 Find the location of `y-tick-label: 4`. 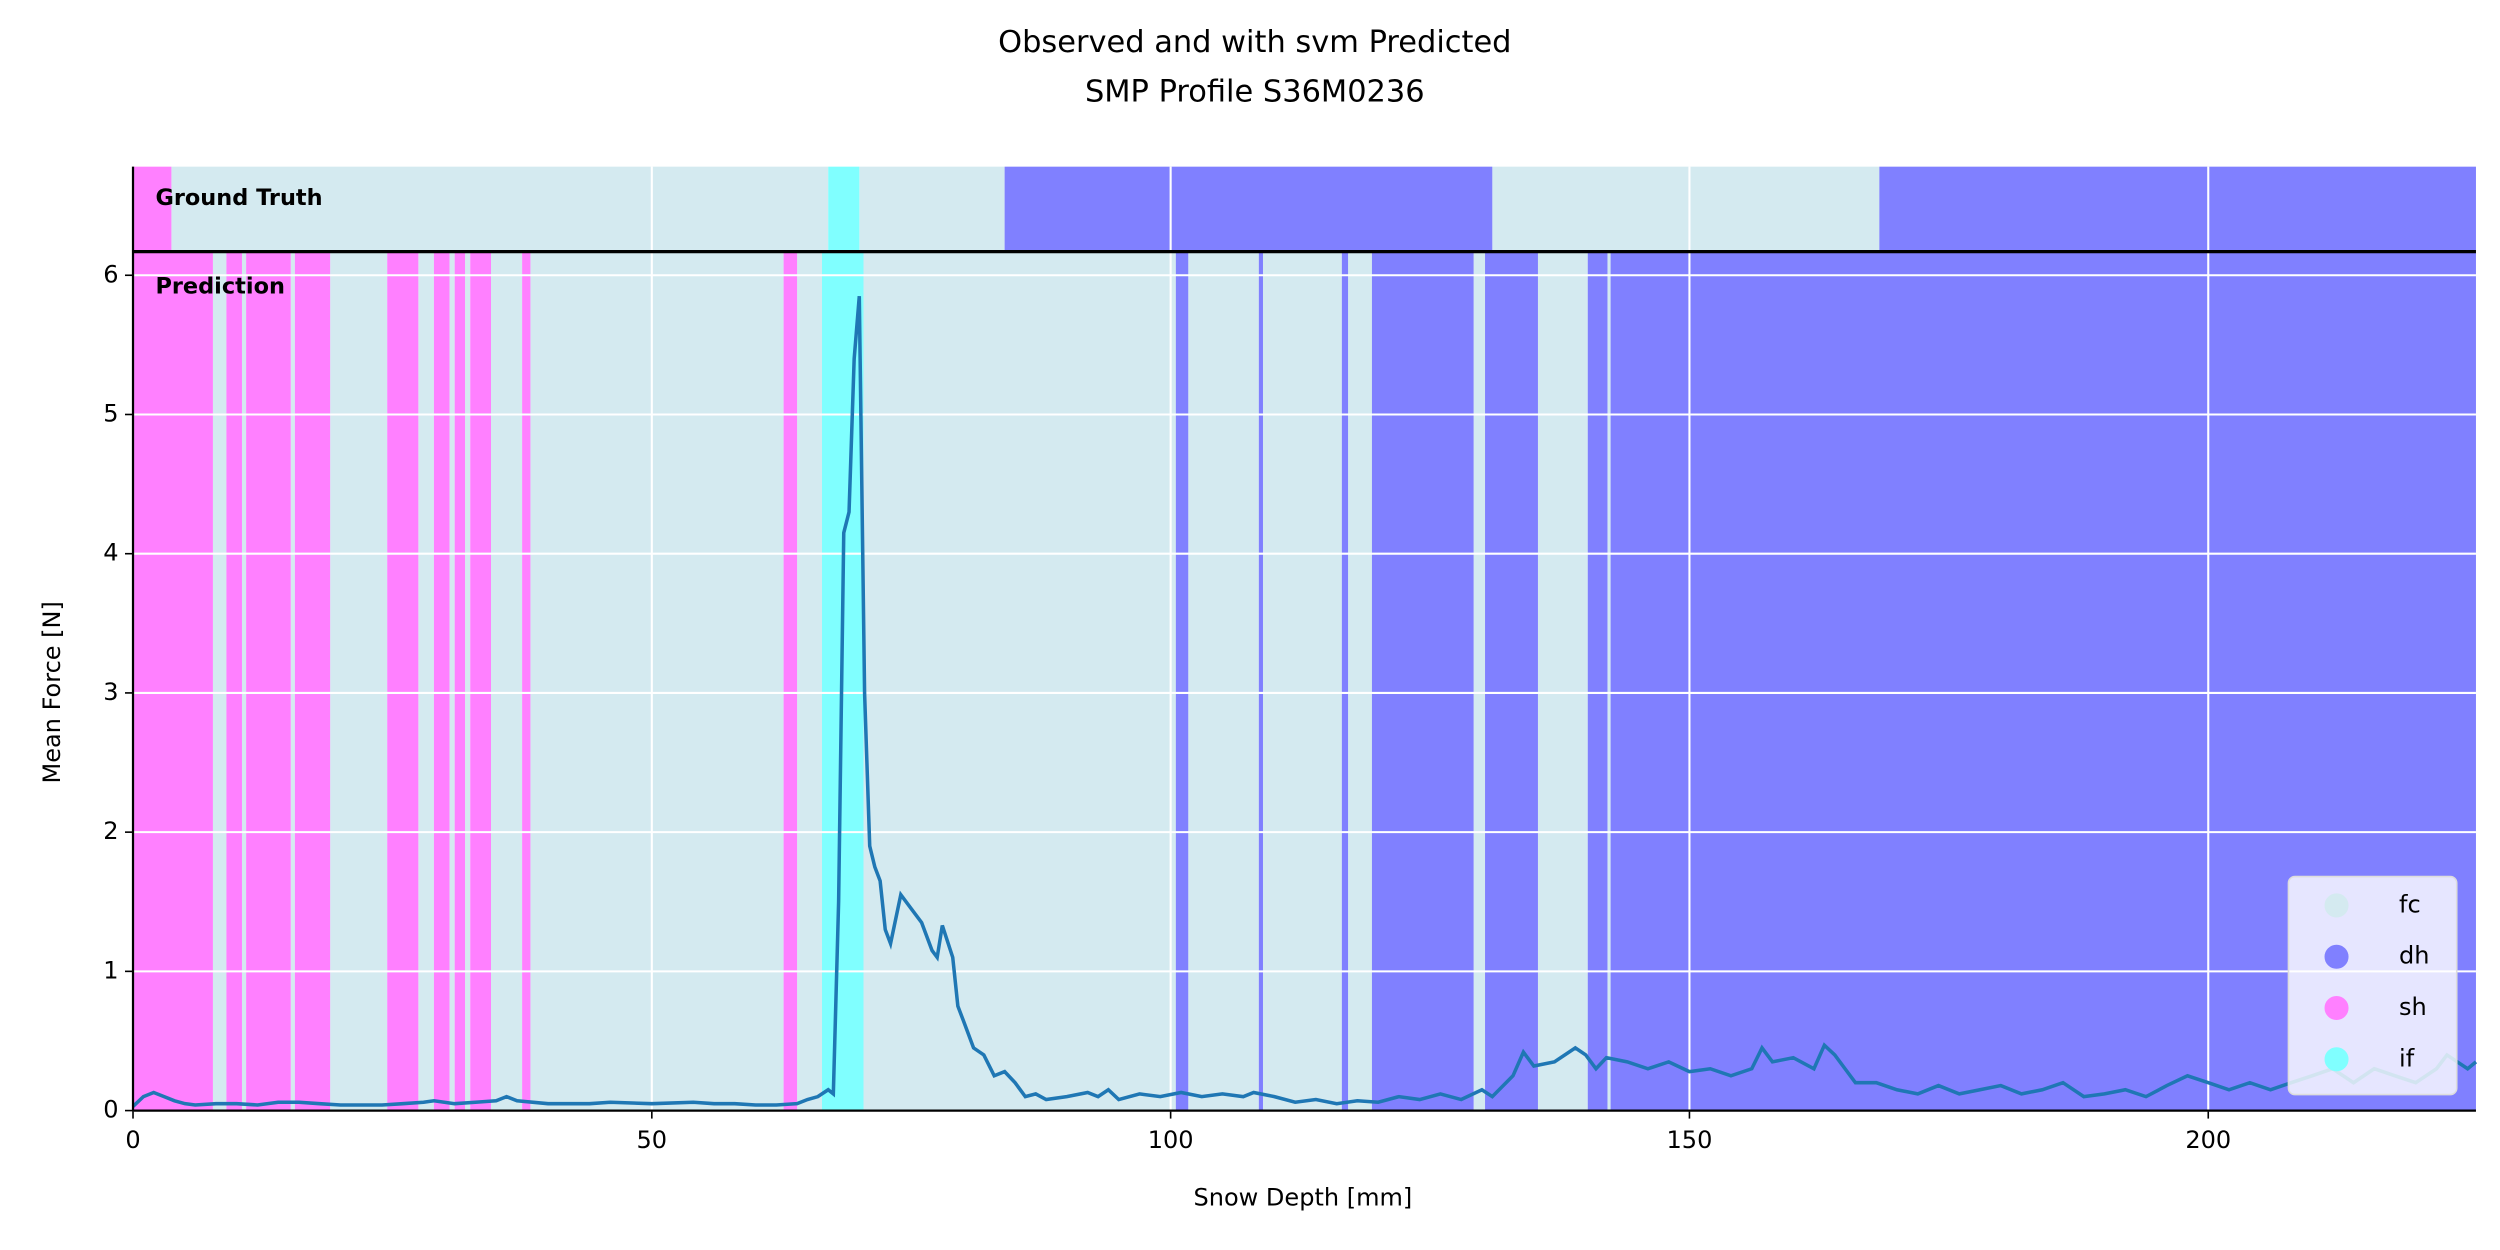

y-tick-label: 4 is located at coordinates (110, 553).